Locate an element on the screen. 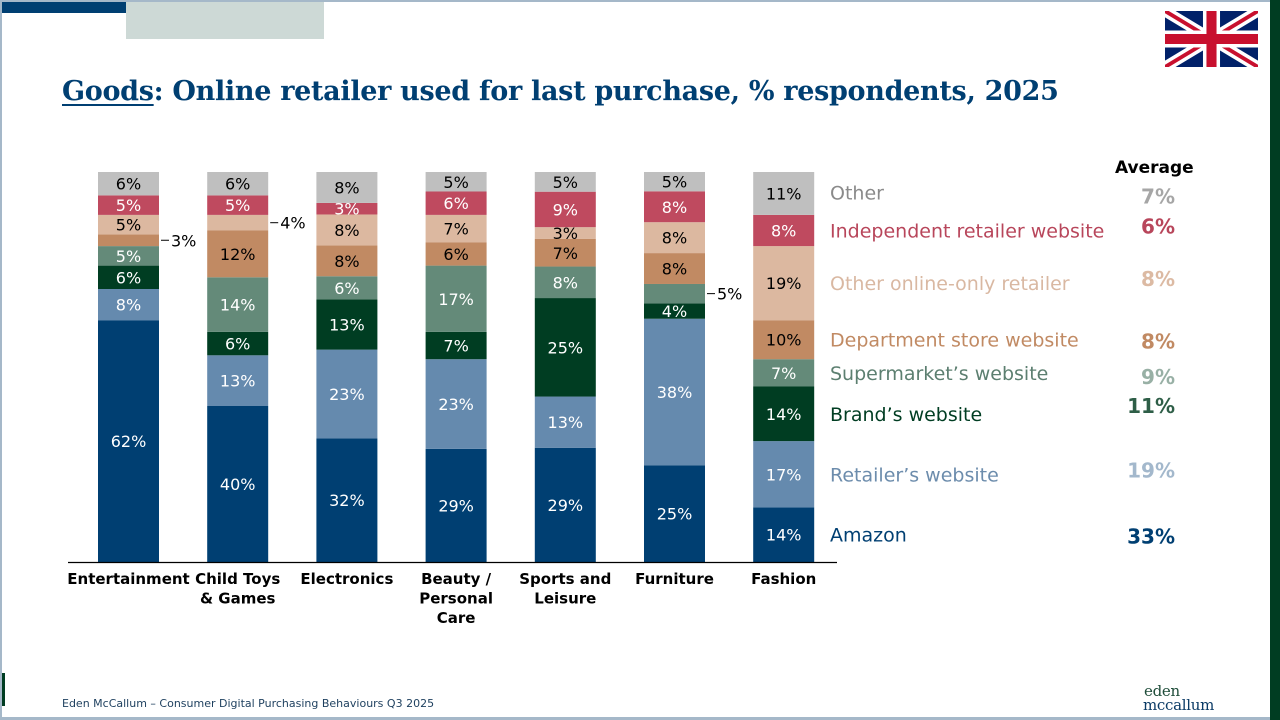  slide-frame-top is located at coordinates (640, 1).